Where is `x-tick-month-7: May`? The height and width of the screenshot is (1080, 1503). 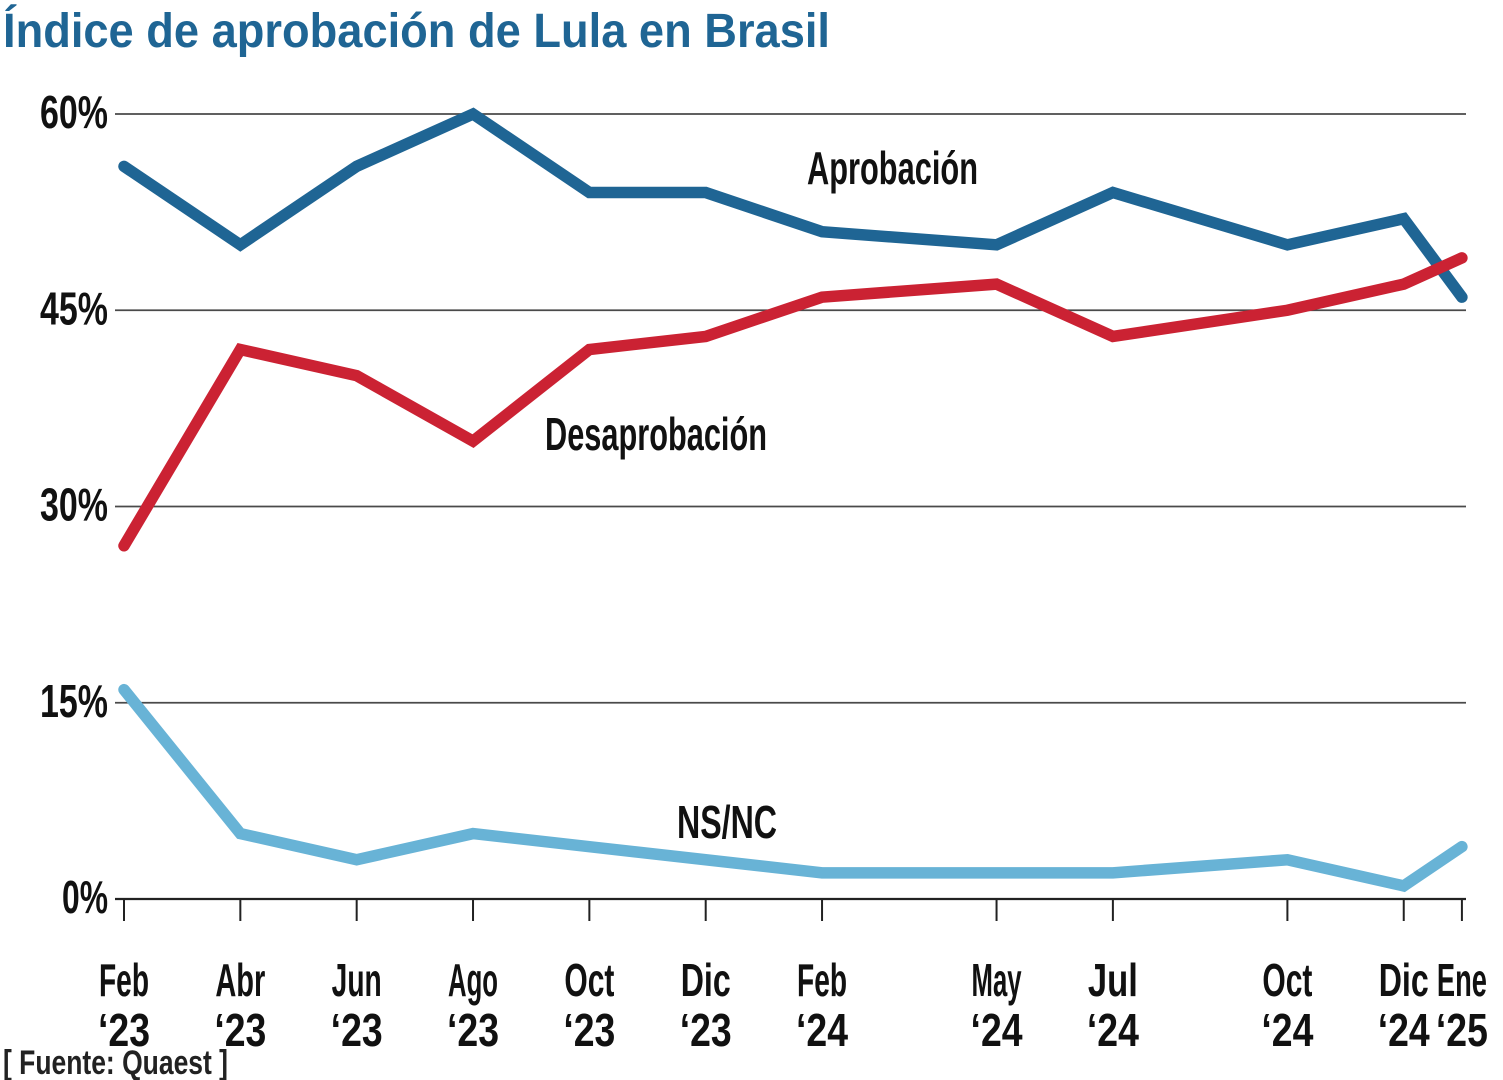
x-tick-month-7: May is located at coordinates (997, 980).